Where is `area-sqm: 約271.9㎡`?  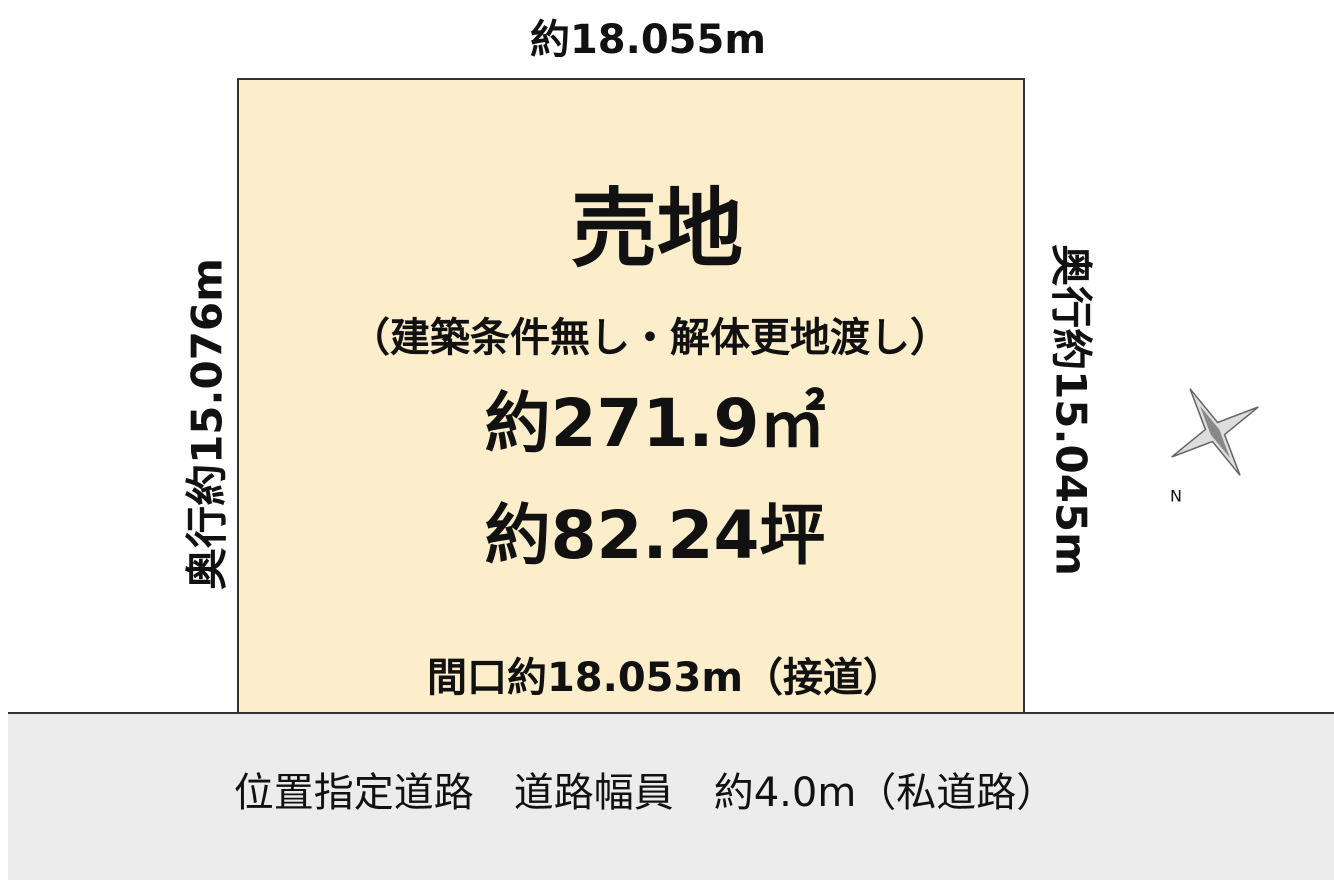 area-sqm: 約271.9㎡ is located at coordinates (655, 423).